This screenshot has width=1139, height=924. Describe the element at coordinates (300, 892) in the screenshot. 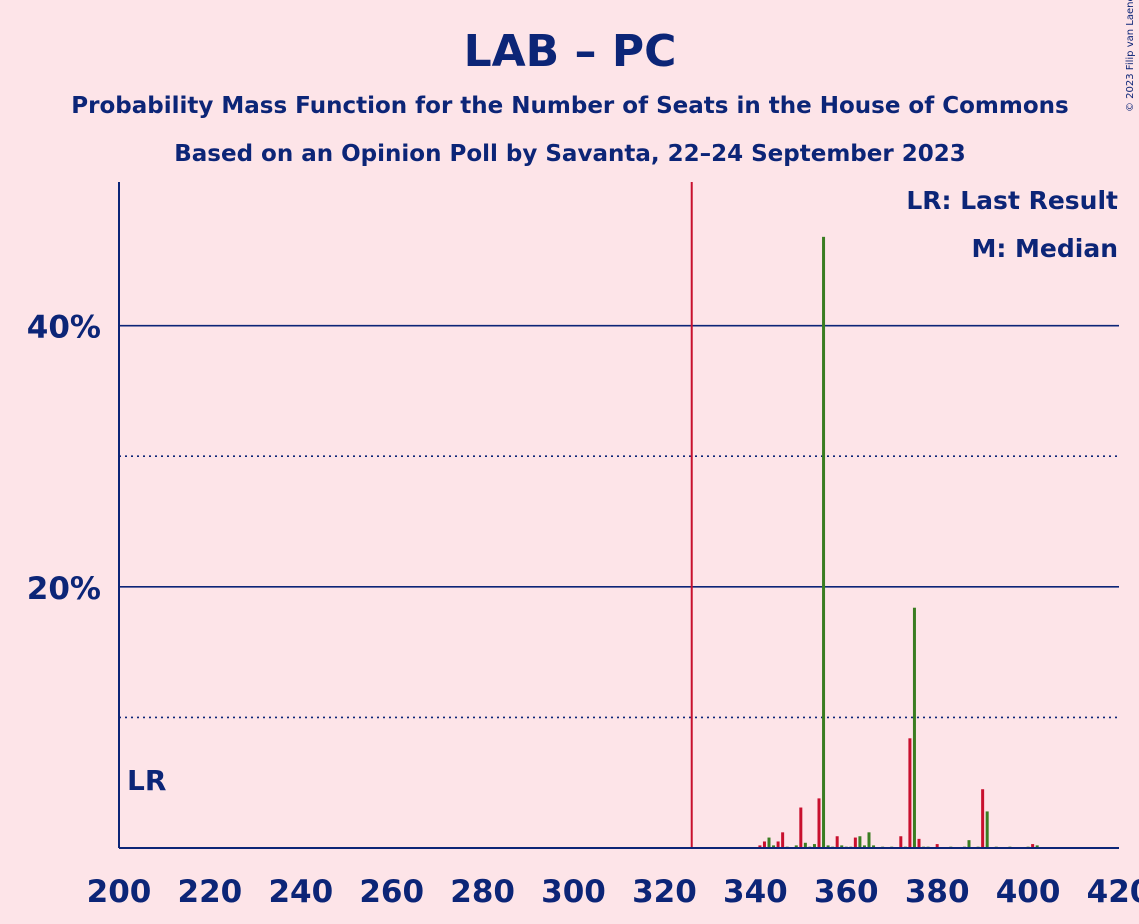

I see `x-tick-label: 240` at that location.